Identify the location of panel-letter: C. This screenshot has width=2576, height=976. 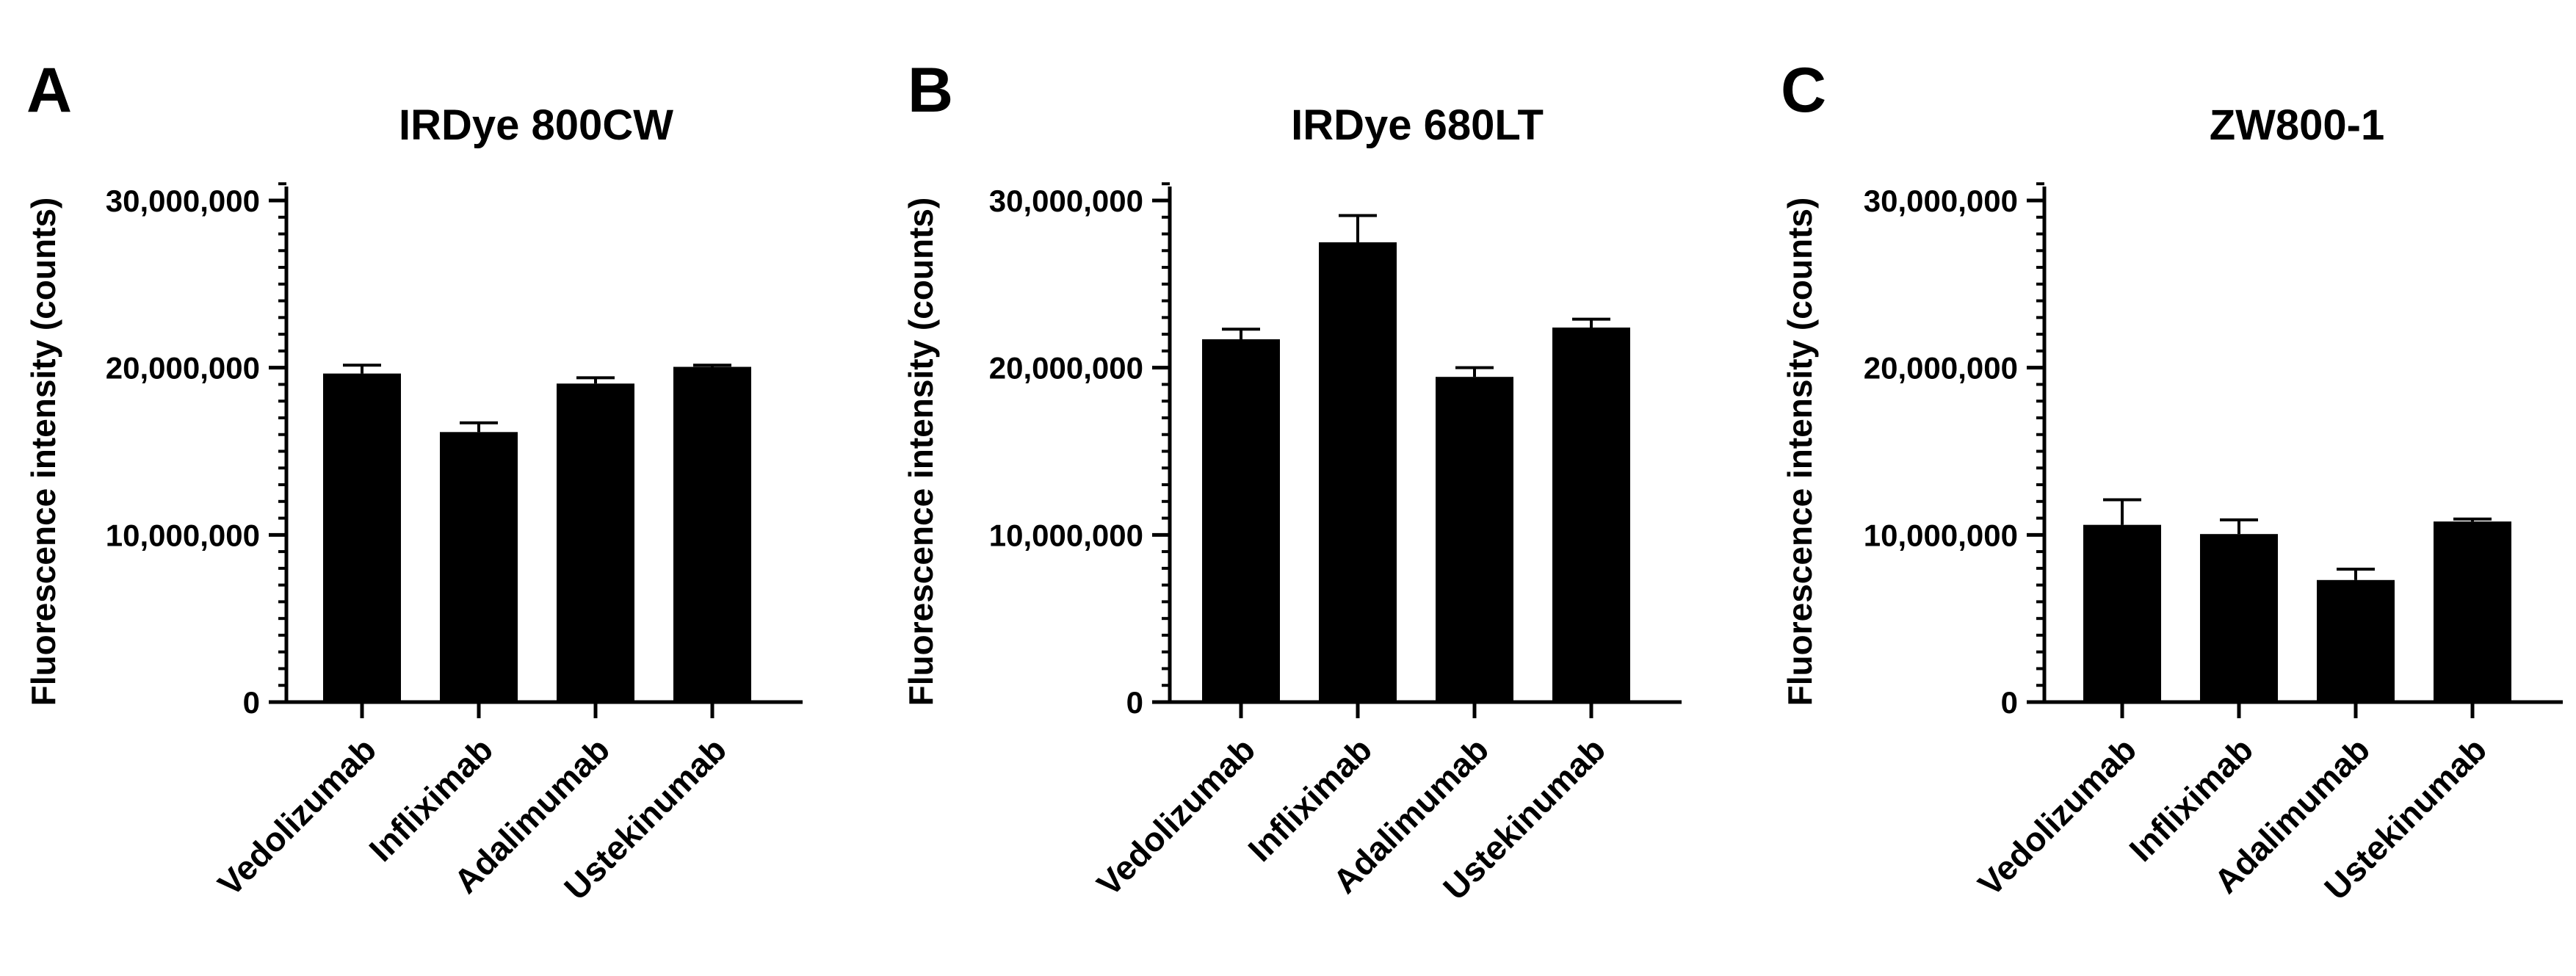
(1803, 90).